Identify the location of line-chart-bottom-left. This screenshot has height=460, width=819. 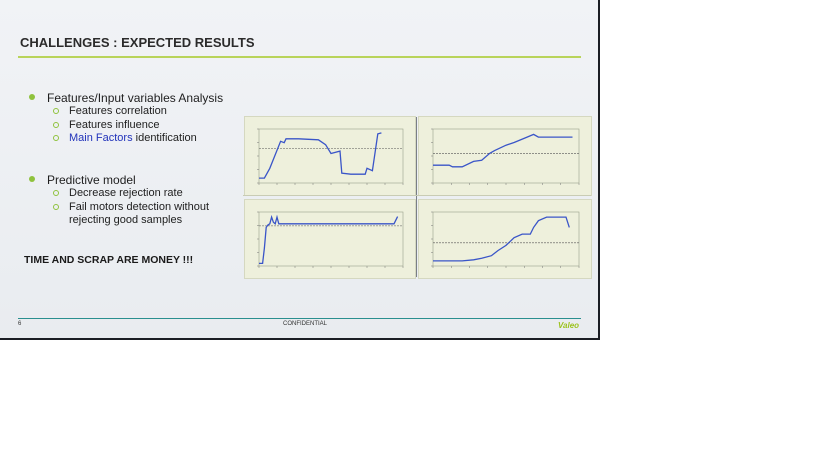
(330, 239).